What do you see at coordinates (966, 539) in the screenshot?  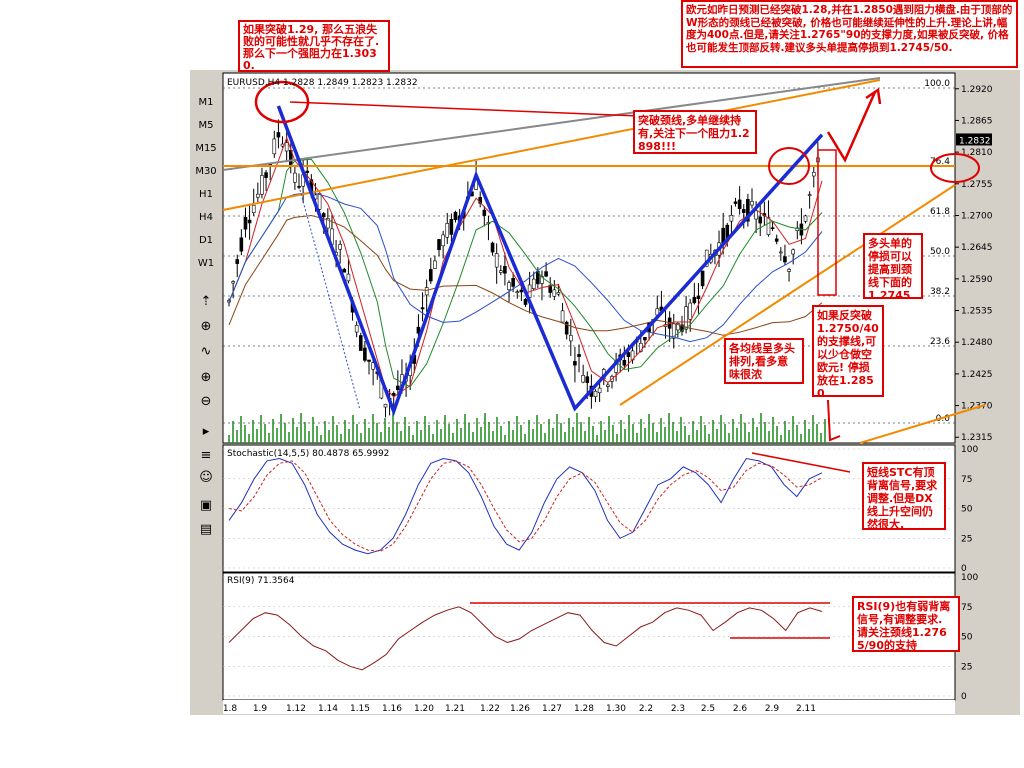 I see `stochastic-tick-label: 25` at bounding box center [966, 539].